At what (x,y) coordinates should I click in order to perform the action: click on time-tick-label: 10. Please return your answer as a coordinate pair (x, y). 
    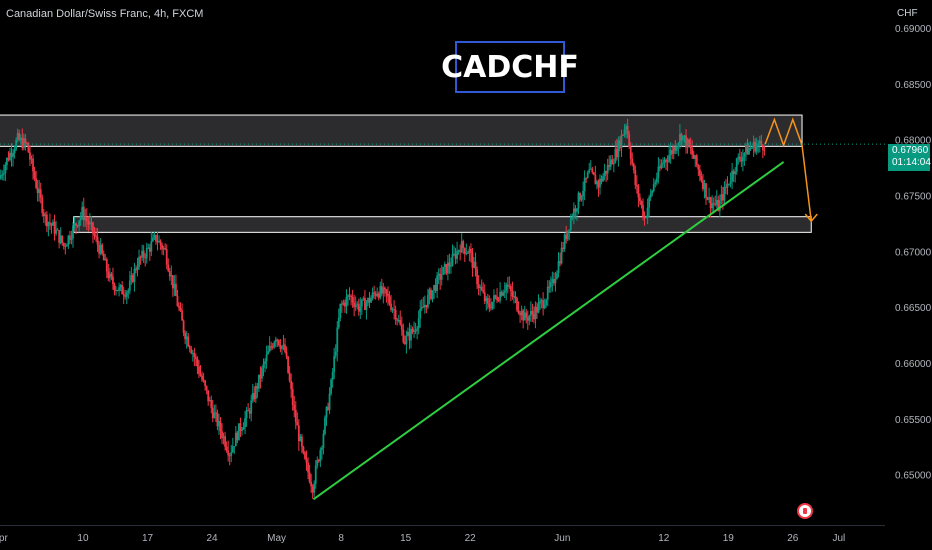
    Looking at the image, I should click on (83, 538).